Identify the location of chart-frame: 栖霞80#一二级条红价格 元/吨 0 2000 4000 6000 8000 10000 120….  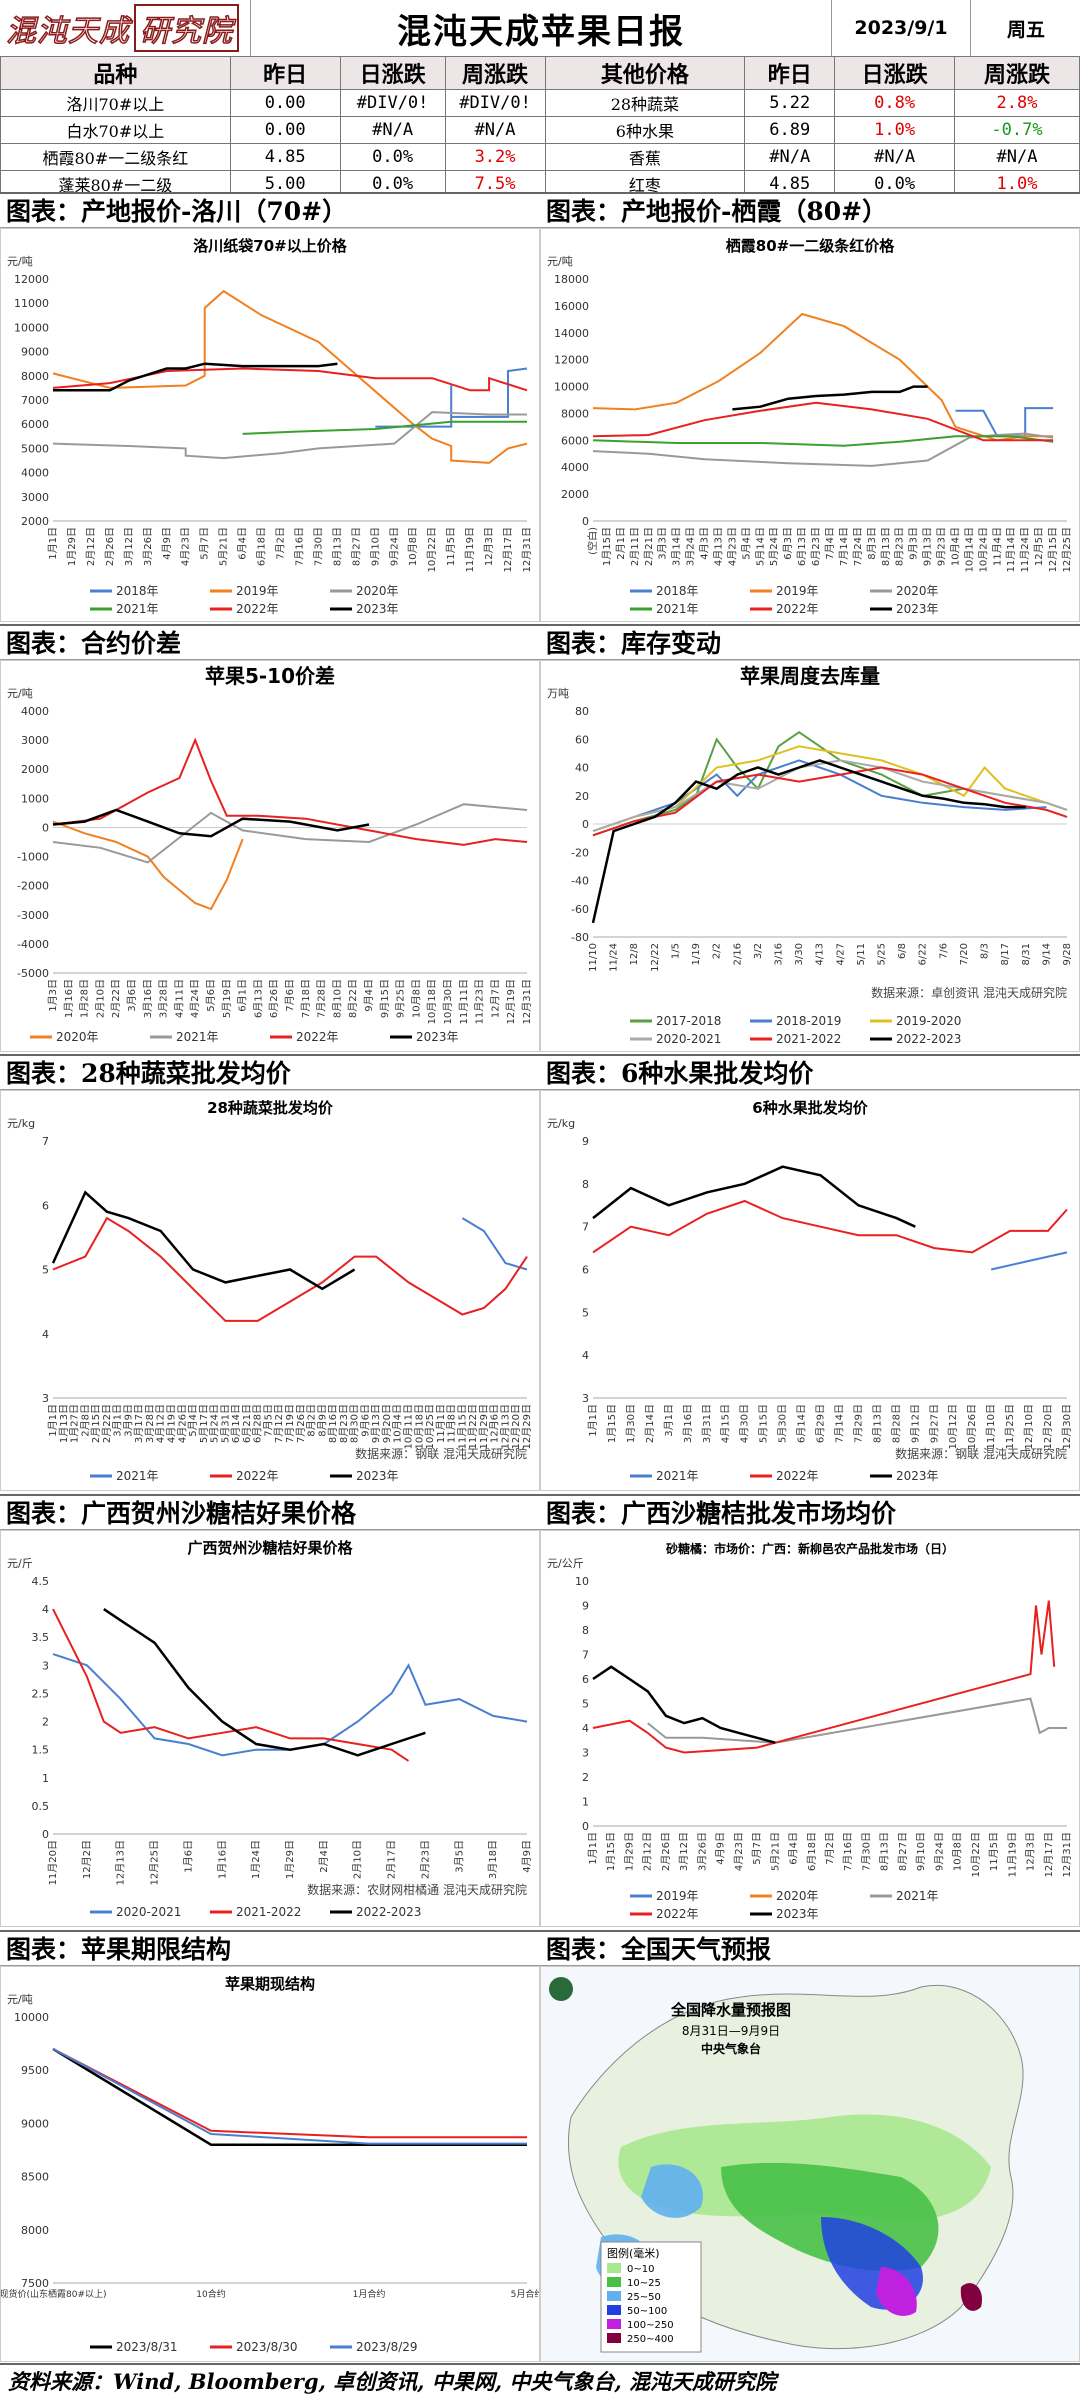
(810, 431).